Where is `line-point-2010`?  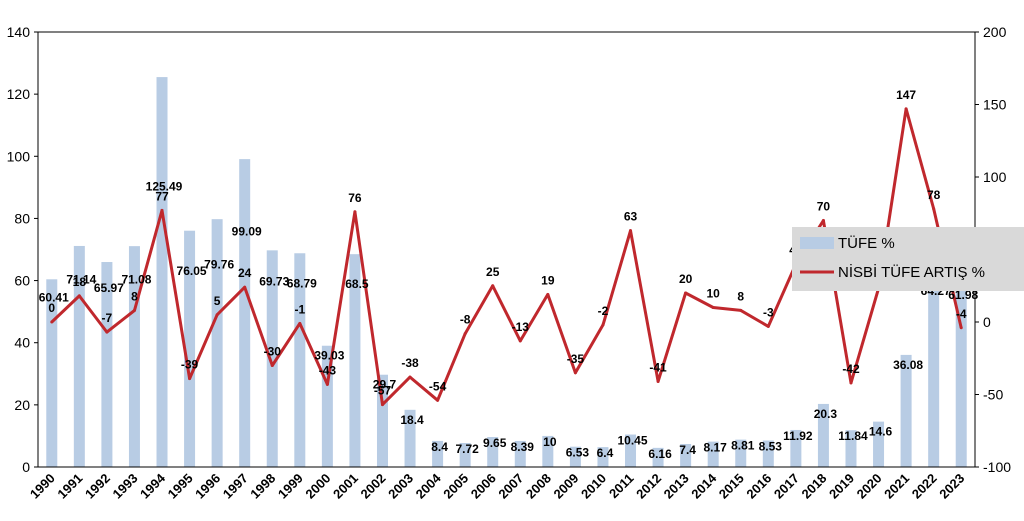
line-point-2010 is located at coordinates (603, 325).